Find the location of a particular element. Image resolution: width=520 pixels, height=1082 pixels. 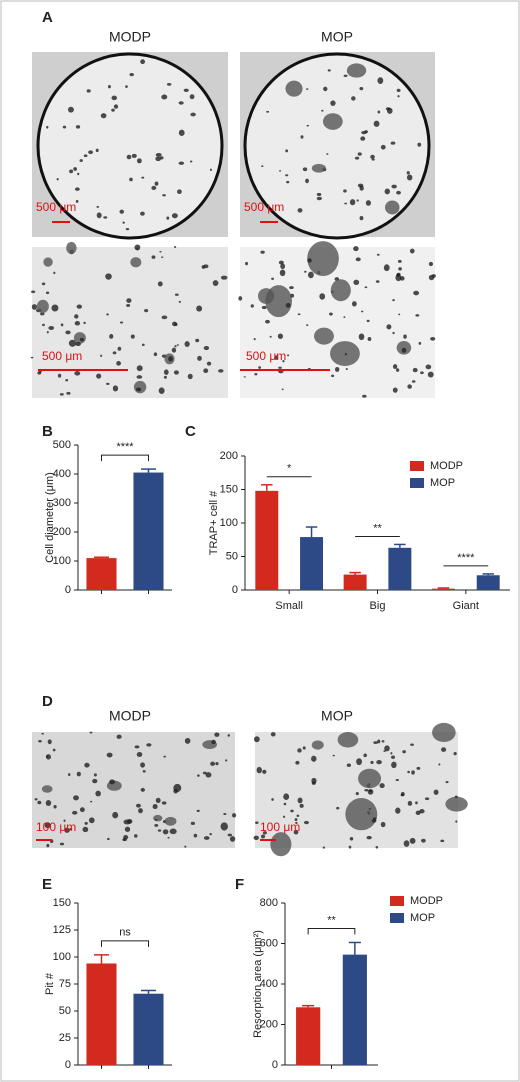

annotation: **** is located at coordinates (125, 447).